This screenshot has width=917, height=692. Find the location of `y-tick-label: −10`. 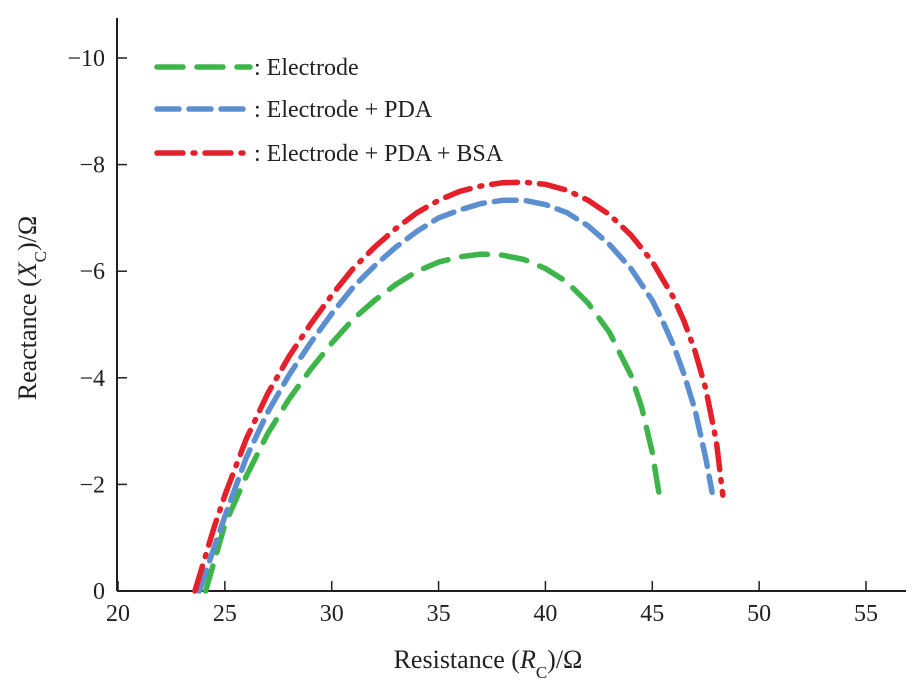

y-tick-label: −10 is located at coordinates (86, 59).